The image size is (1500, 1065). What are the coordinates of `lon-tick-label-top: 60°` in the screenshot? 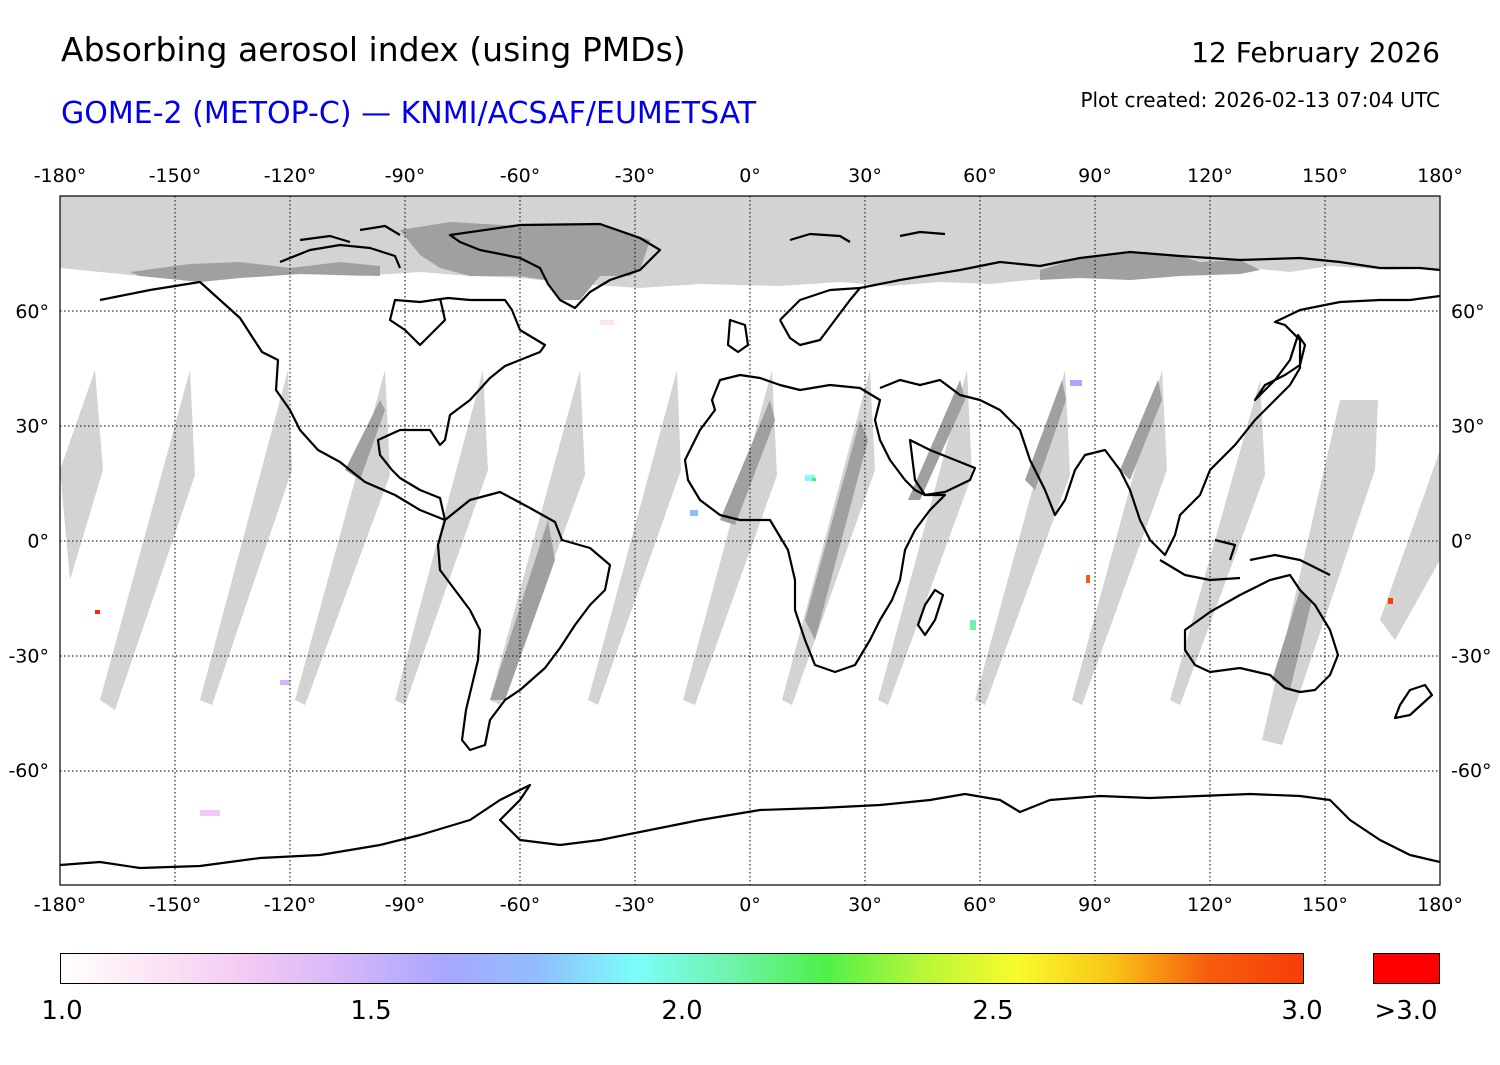 It's located at (980, 176).